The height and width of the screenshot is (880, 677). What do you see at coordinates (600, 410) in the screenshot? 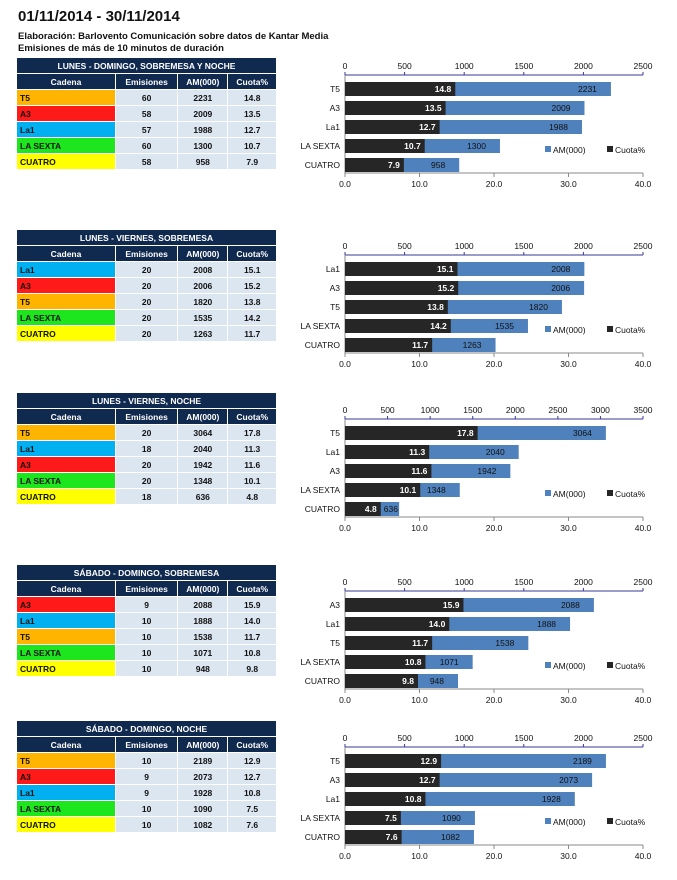
I see `top-tick-label: 3000` at bounding box center [600, 410].